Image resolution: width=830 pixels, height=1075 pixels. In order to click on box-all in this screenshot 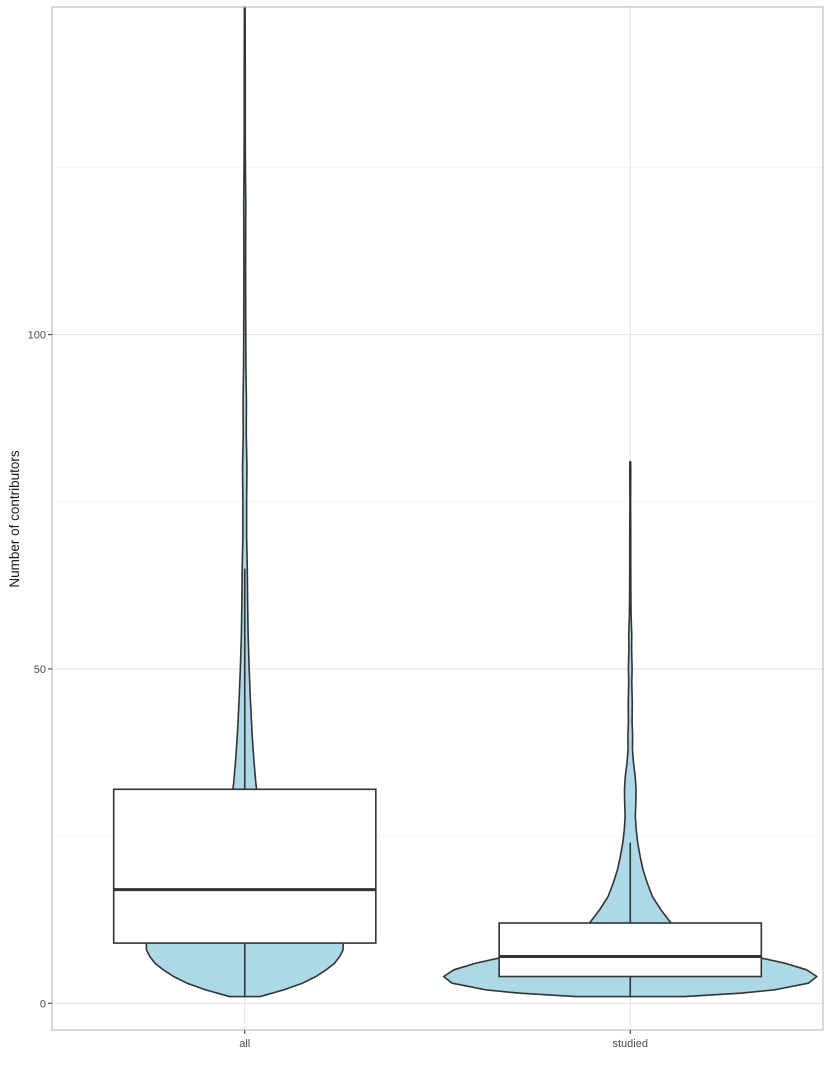, I will do `click(244, 866)`.